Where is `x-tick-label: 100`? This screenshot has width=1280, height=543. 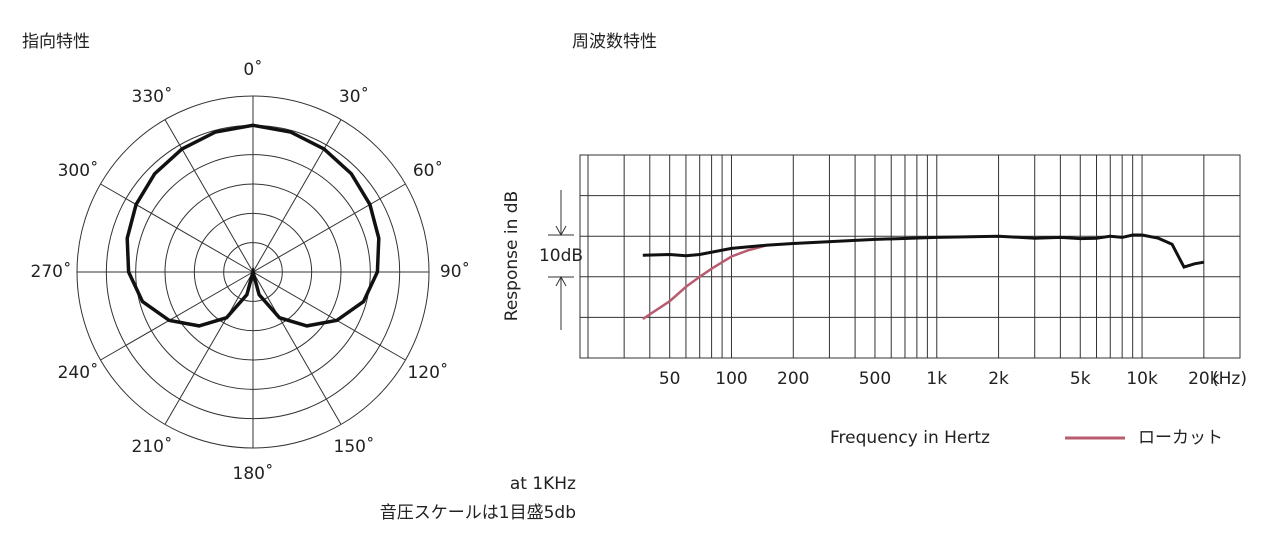
x-tick-label: 100 is located at coordinates (731, 379).